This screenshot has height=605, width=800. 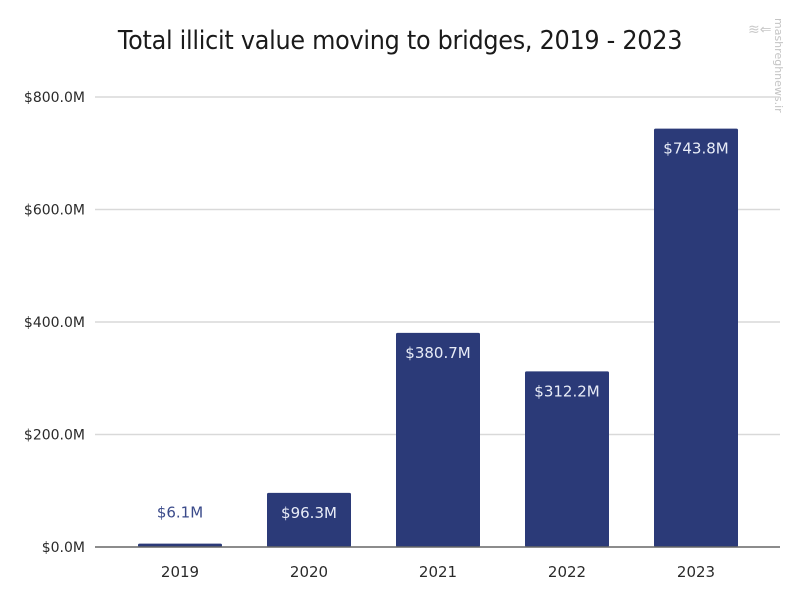 I want to click on y-tick-label: $0.0M, so click(x=63, y=548).